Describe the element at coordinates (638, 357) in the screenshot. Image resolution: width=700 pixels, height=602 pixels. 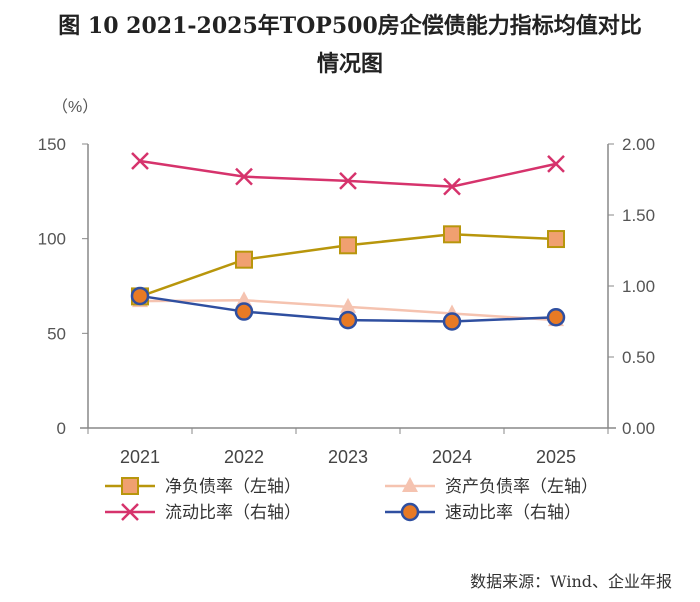
I see `right-tick-label: 0.50` at that location.